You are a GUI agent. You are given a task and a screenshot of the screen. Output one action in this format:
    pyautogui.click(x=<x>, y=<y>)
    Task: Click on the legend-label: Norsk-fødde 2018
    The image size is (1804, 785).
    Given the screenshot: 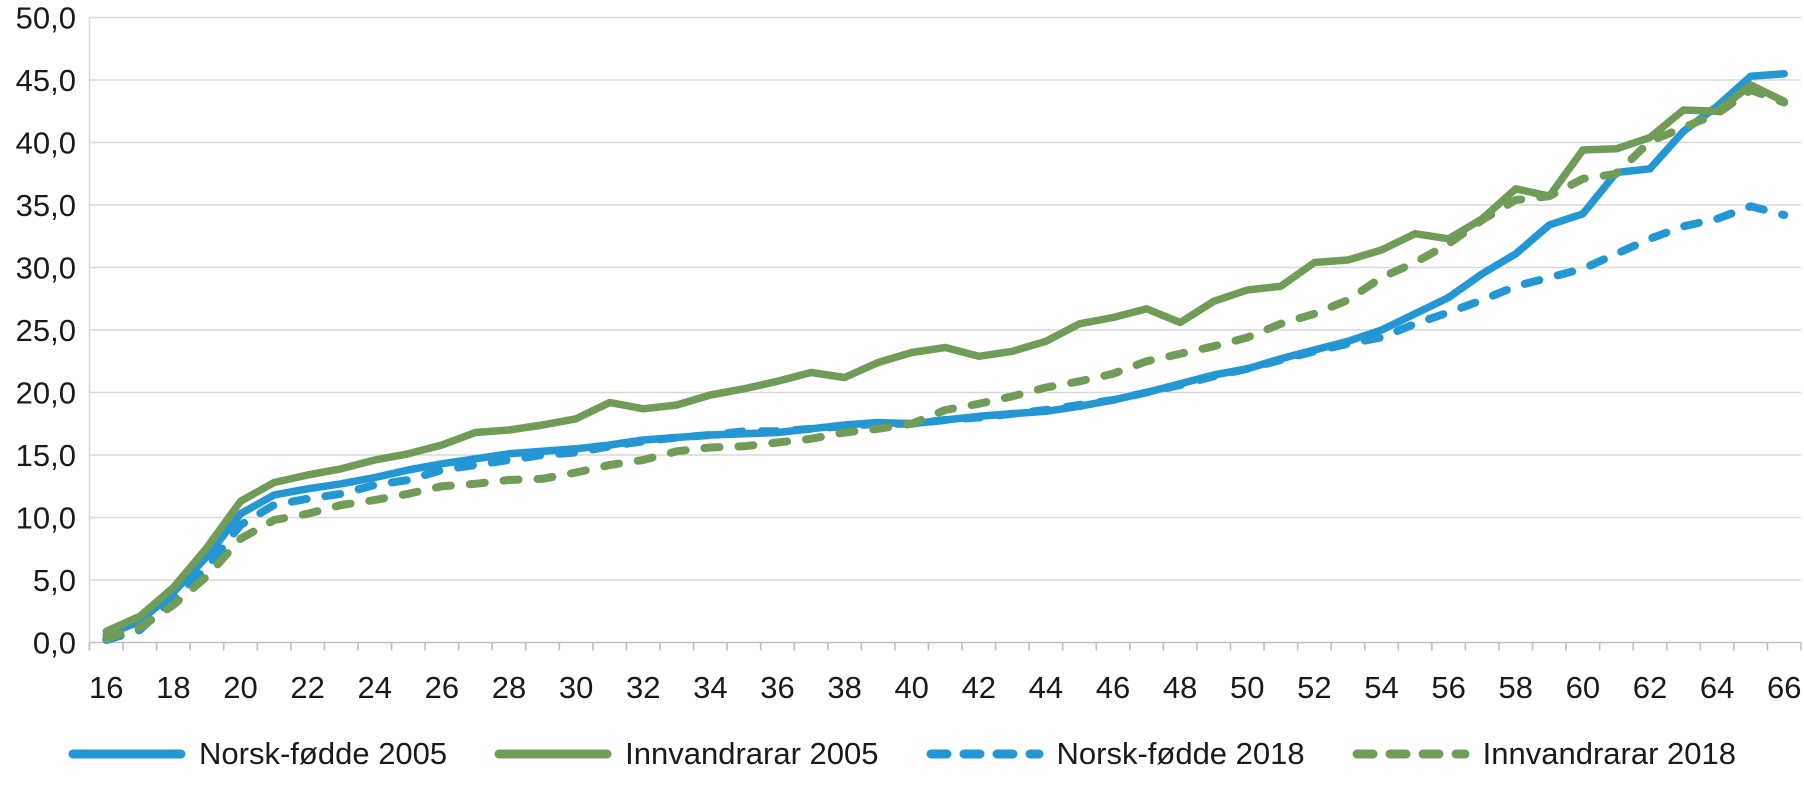 What is the action you would take?
    pyautogui.click(x=1180, y=753)
    